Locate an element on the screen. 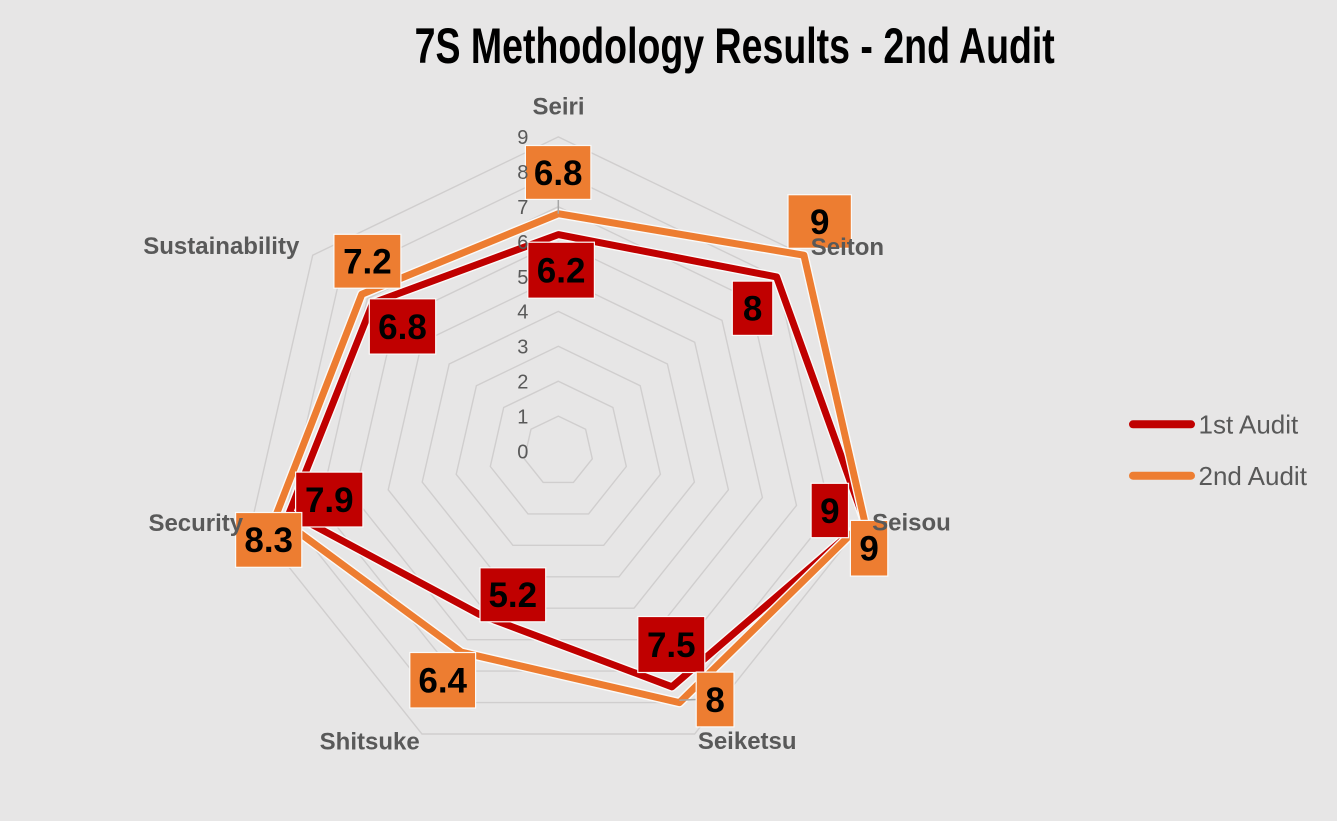 The height and width of the screenshot is (821, 1337). svg-text: 3 is located at coordinates (522, 348).